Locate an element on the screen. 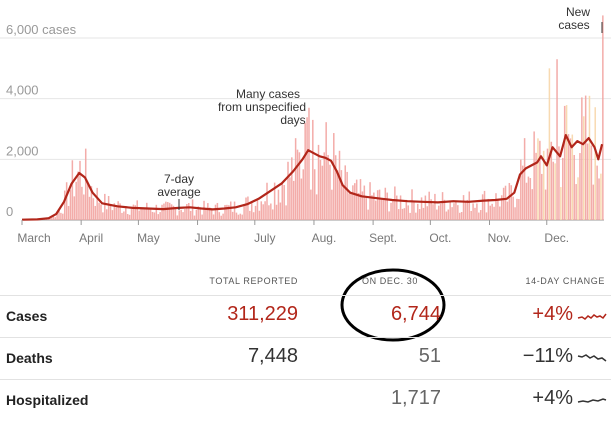  day-value: 1,717 is located at coordinates (416, 398).